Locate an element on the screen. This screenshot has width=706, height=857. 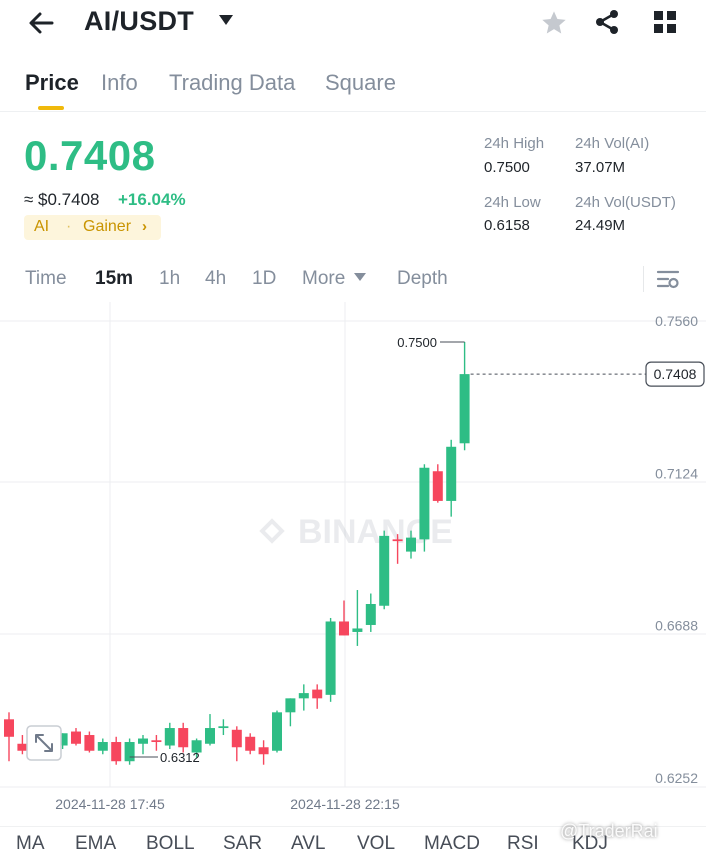
stat-vol-quote-label: 24h Vol(USDT) is located at coordinates (625, 202).